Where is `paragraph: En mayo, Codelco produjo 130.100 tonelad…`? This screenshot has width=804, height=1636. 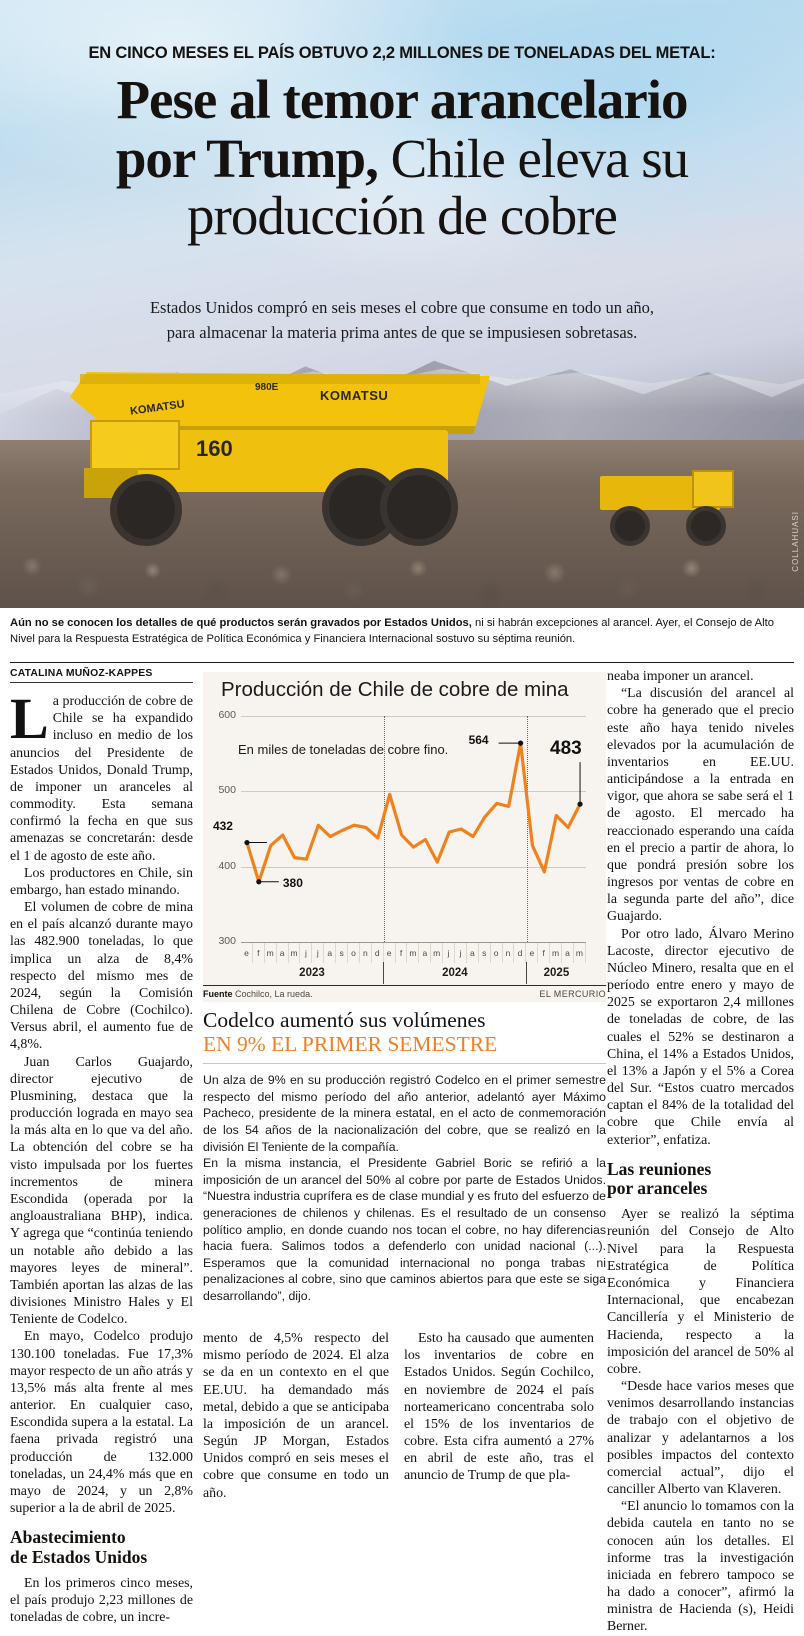 paragraph: En mayo, Codelco produjo 130.100 tonelad… is located at coordinates (101, 1422).